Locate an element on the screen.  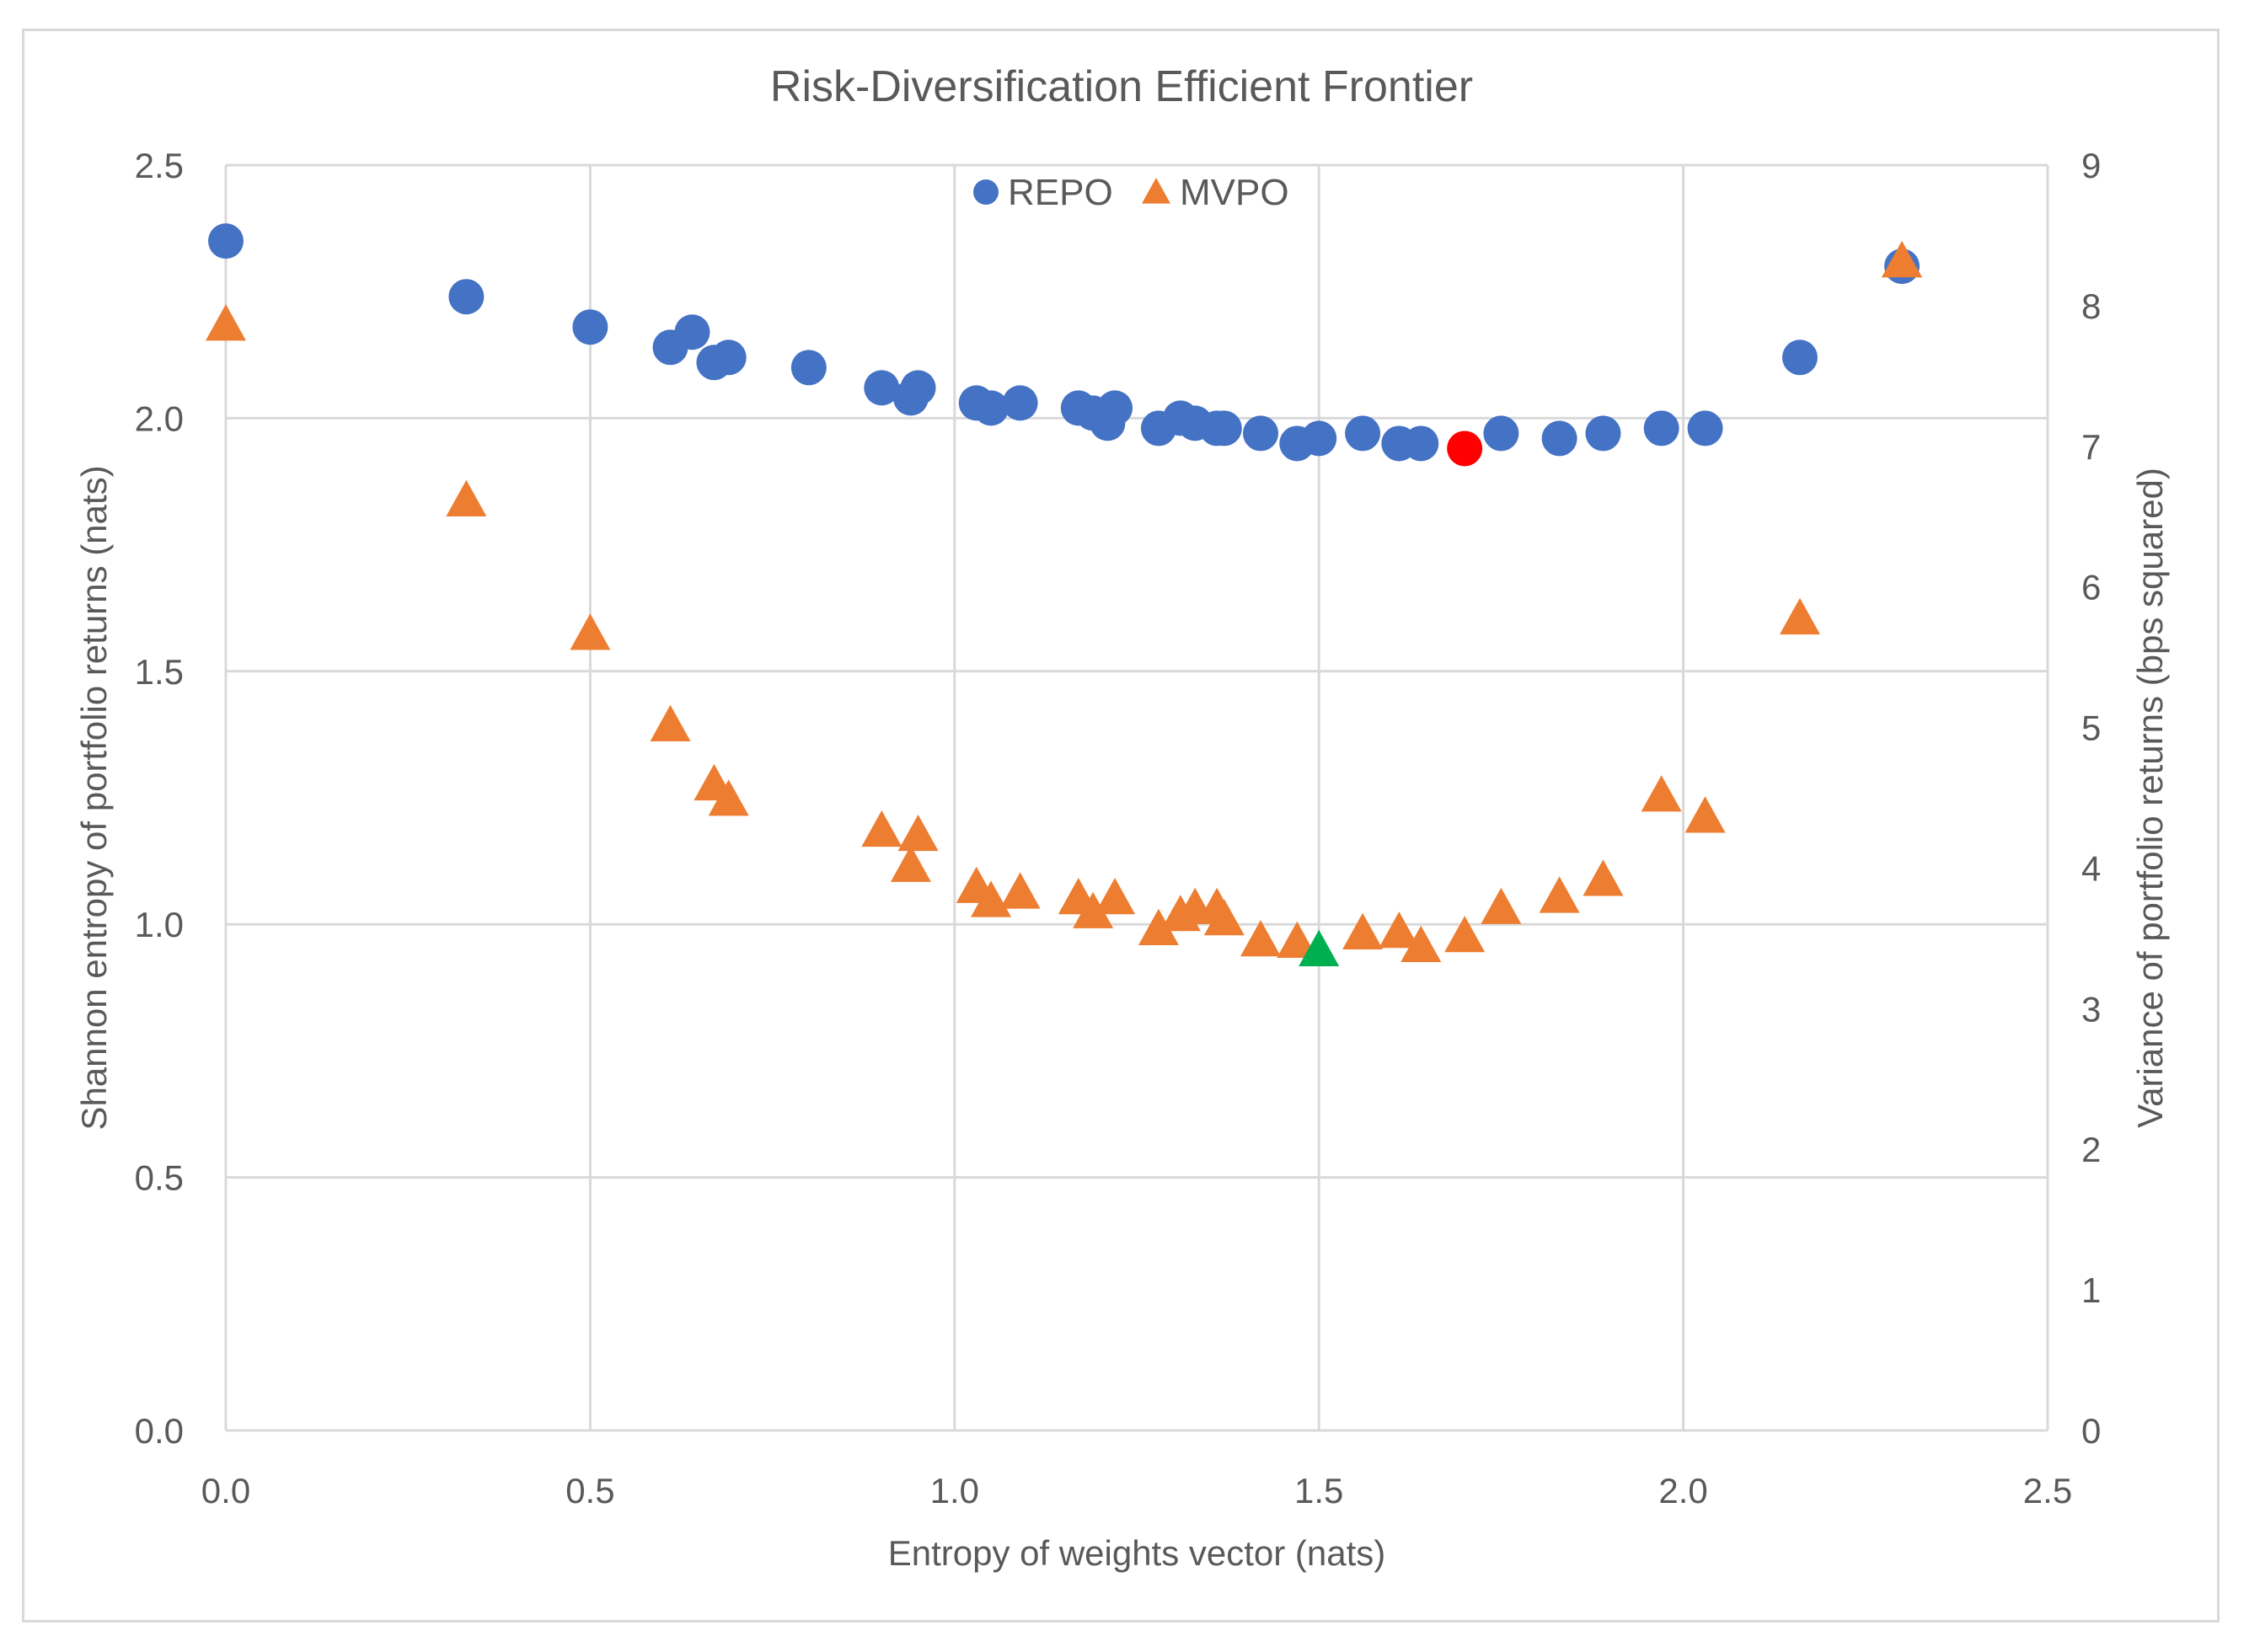
right-y-tick-label: 0 is located at coordinates (2091, 1431).